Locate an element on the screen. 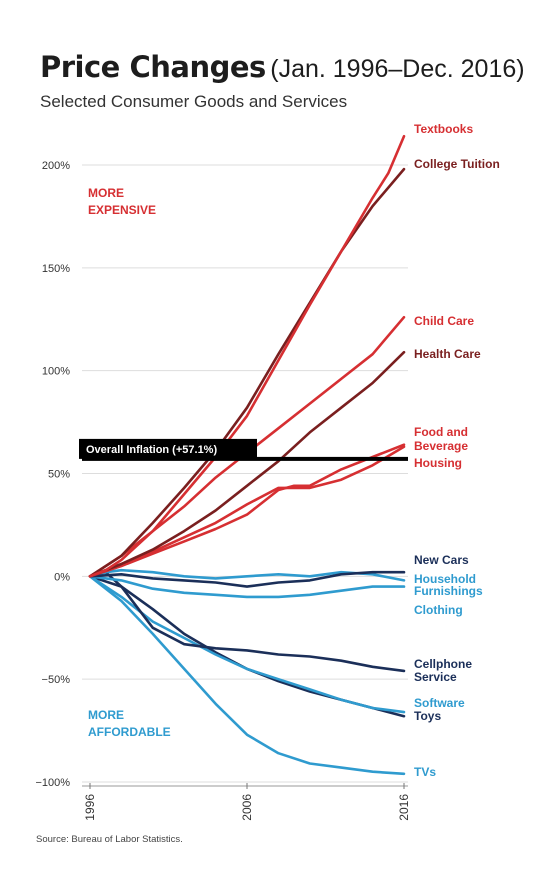 This screenshot has width=547, height=876. series-label: Software is located at coordinates (439, 703).